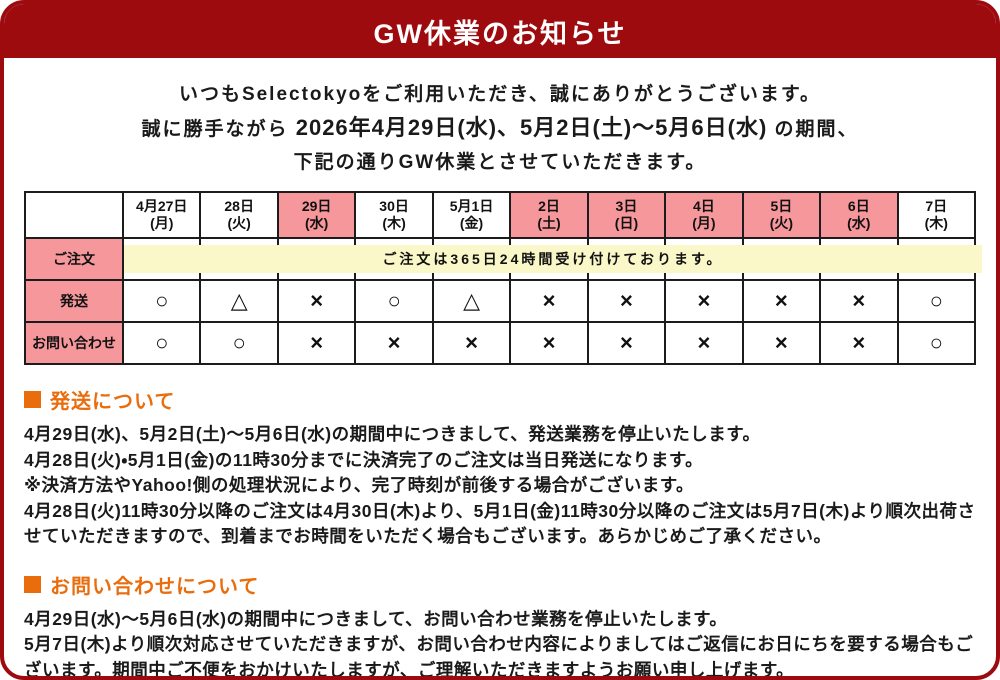 Image resolution: width=1000 pixels, height=680 pixels. I want to click on date-col-header: 6日 (水), so click(859, 215).